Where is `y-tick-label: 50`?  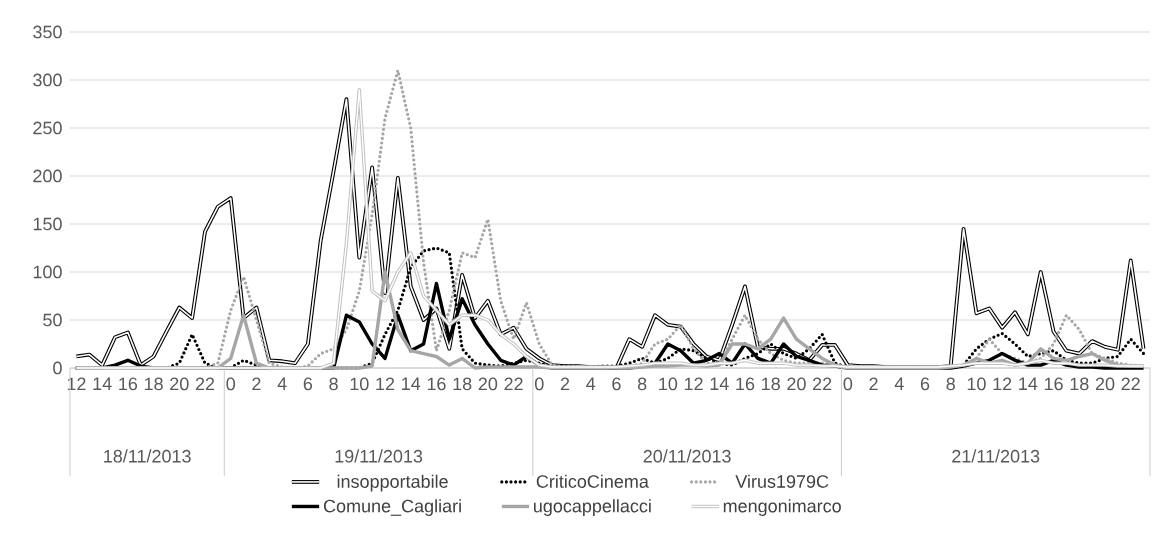
y-tick-label: 50 is located at coordinates (52, 320).